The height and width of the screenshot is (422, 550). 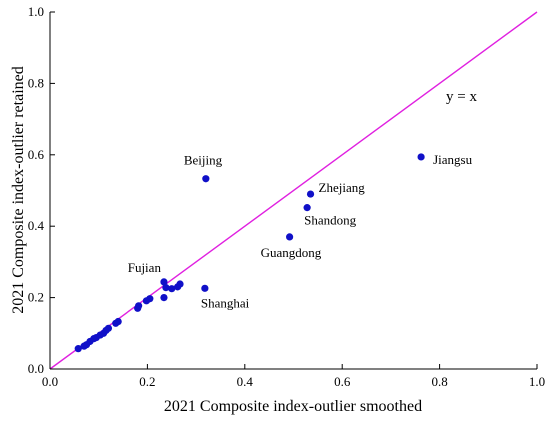 What do you see at coordinates (147, 381) in the screenshot?
I see `x-tick-label: 0.2` at bounding box center [147, 381].